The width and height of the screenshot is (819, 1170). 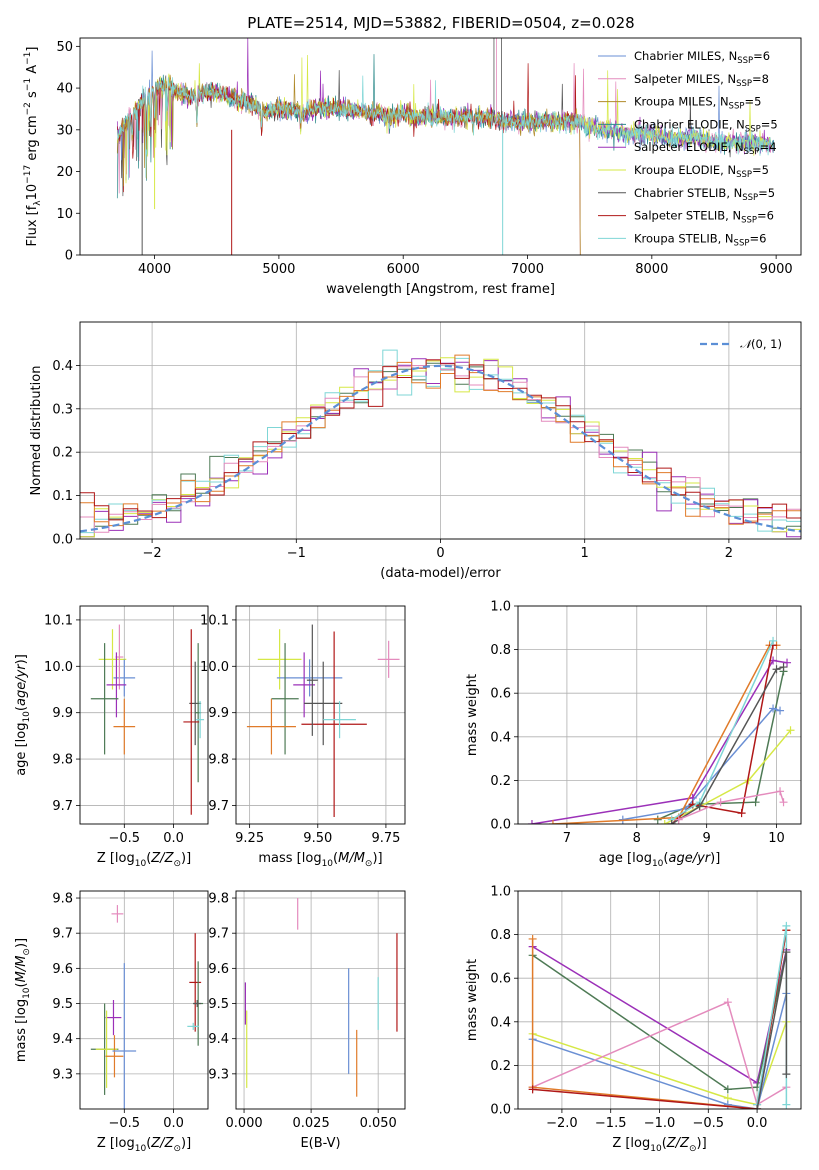 I want to click on x-axis-label: (data-model)/error, so click(x=440, y=573).